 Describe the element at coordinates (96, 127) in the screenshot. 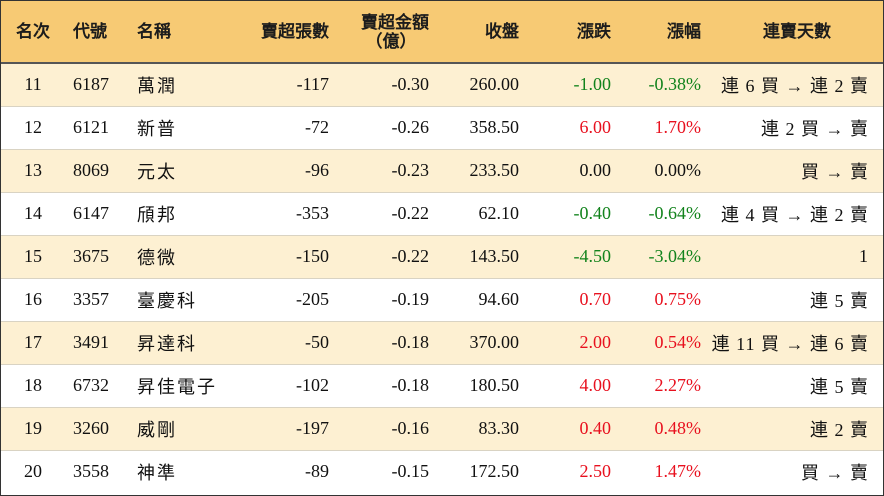

I see `cell-code: 6121` at that location.